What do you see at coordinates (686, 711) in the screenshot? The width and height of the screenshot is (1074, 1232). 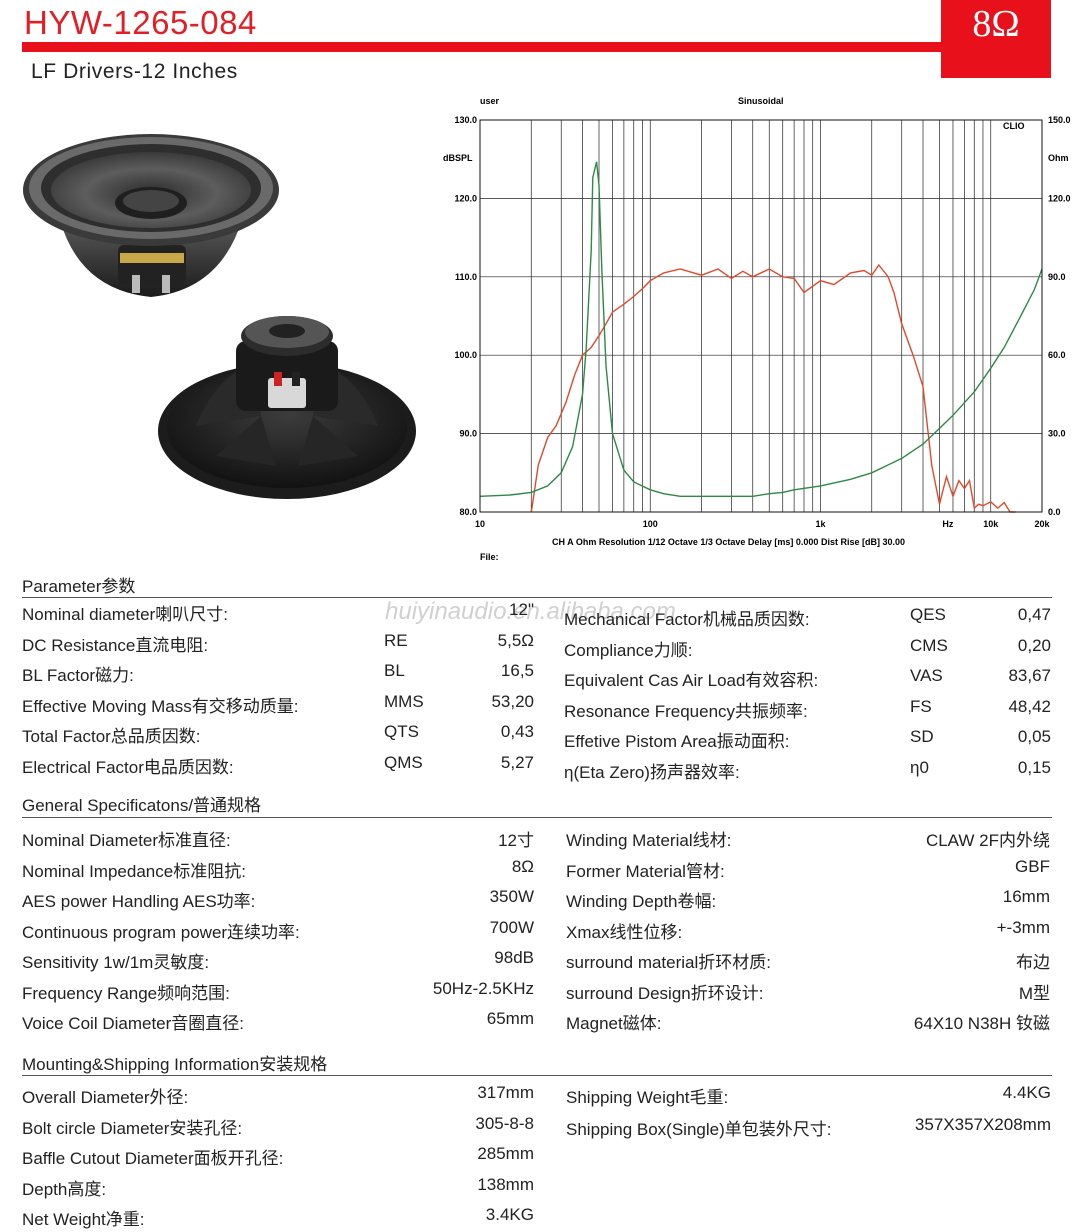 I see `spec-label: Resonance Frequency共振频率:` at bounding box center [686, 711].